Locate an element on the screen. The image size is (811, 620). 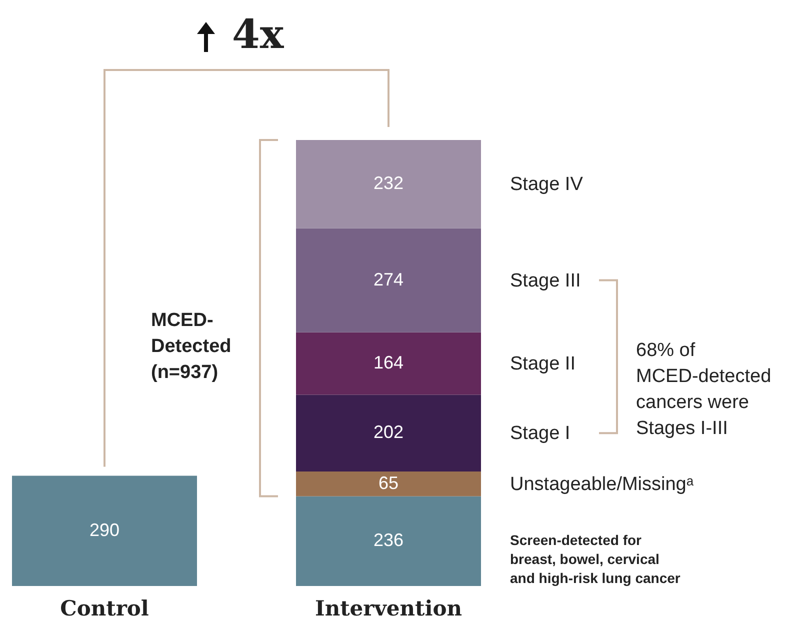
series-label: Unstageable/Missingᵃ is located at coordinates (602, 484).